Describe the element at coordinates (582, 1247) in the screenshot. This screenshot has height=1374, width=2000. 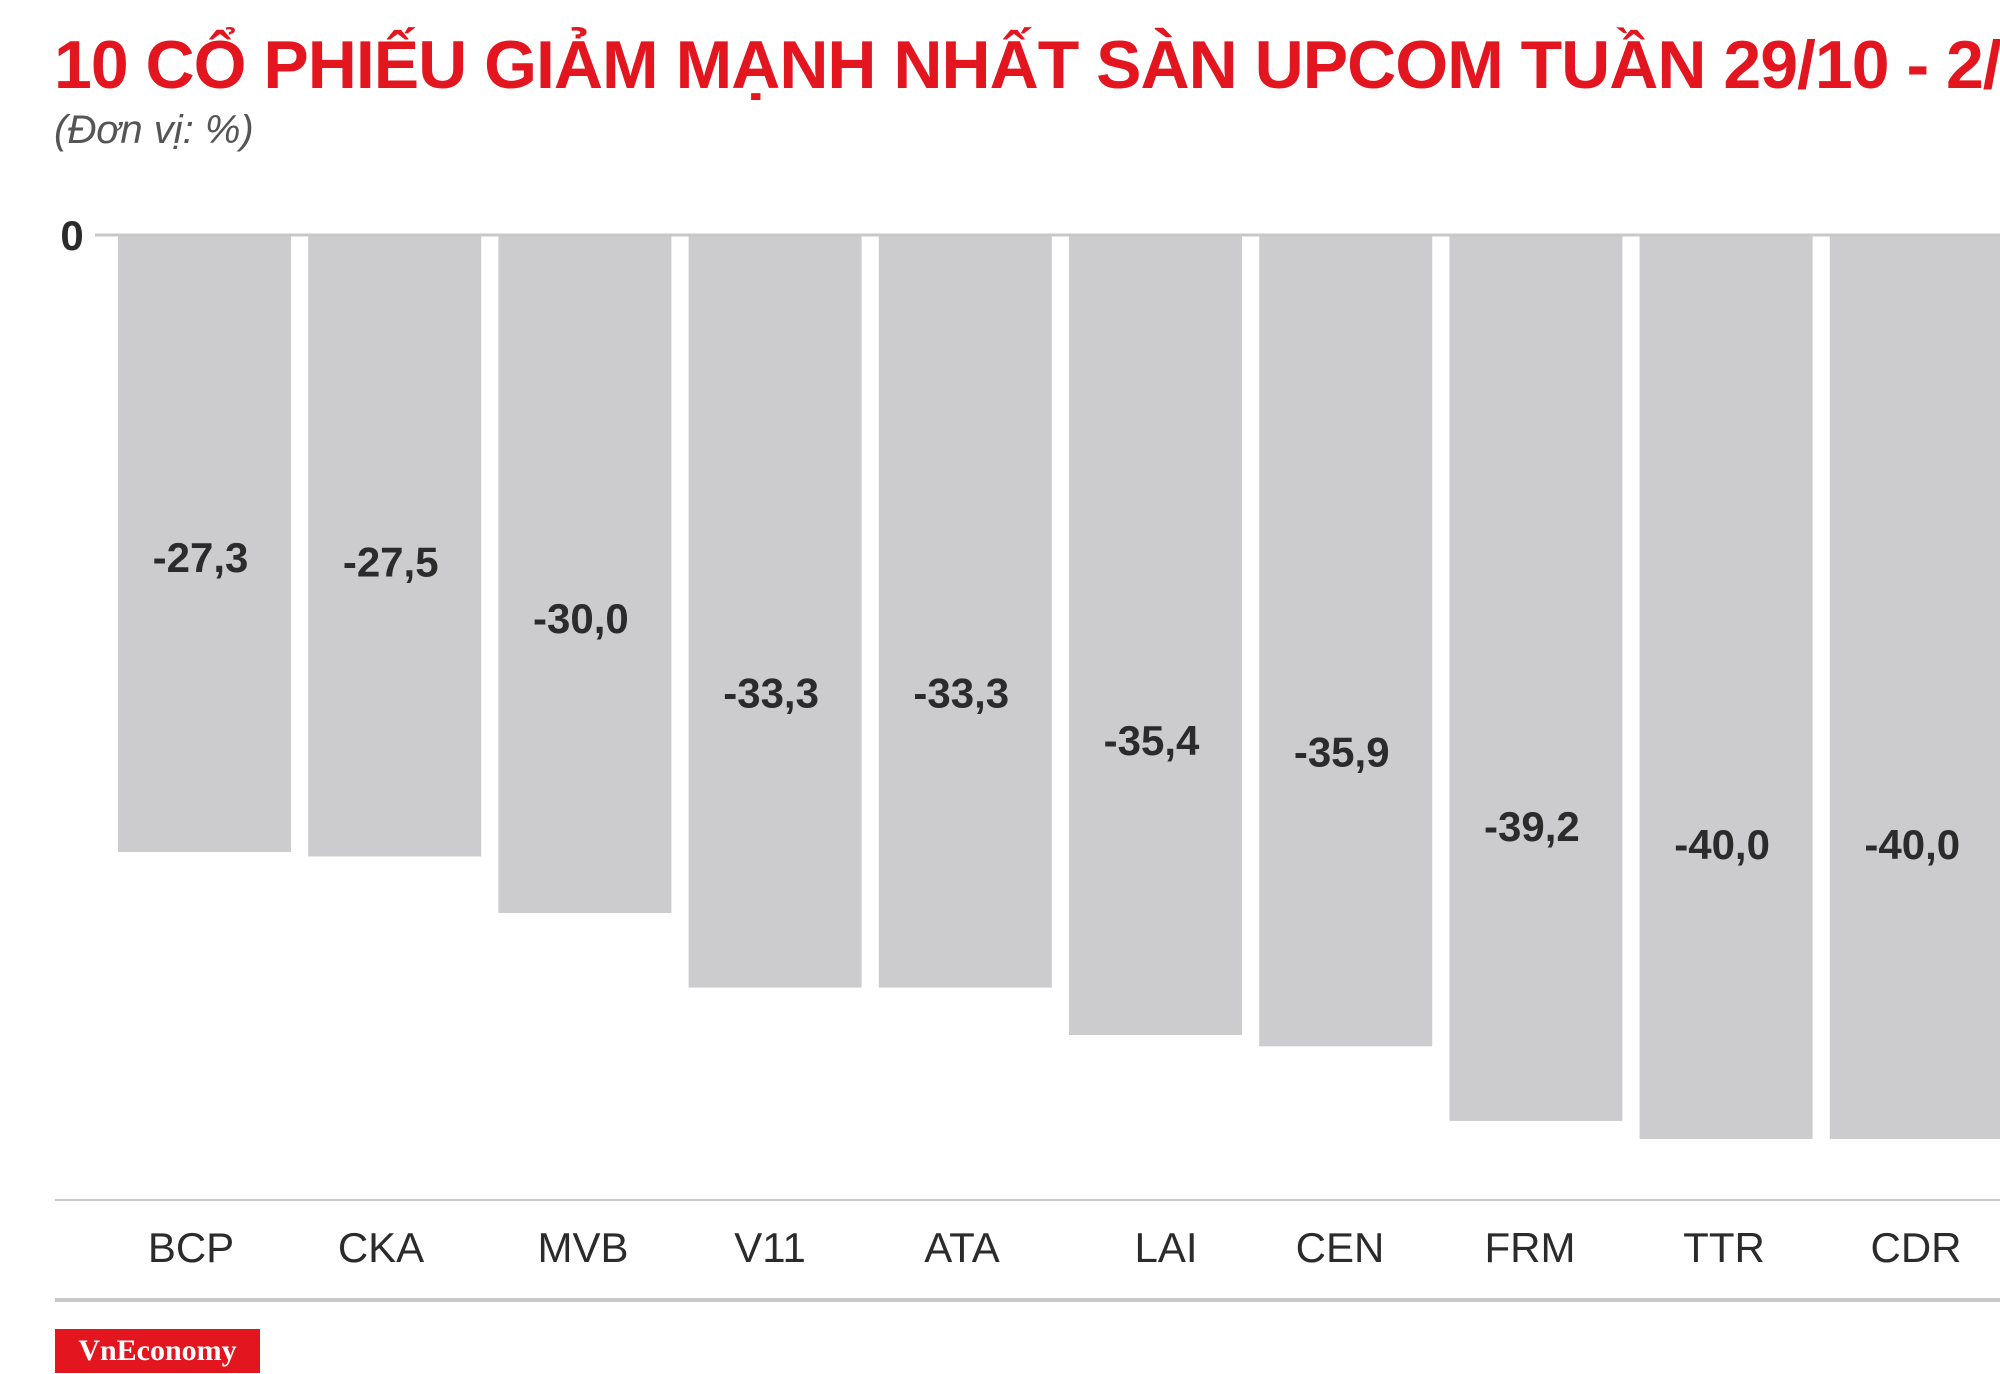
I see `category-label-mvb: MVB` at that location.